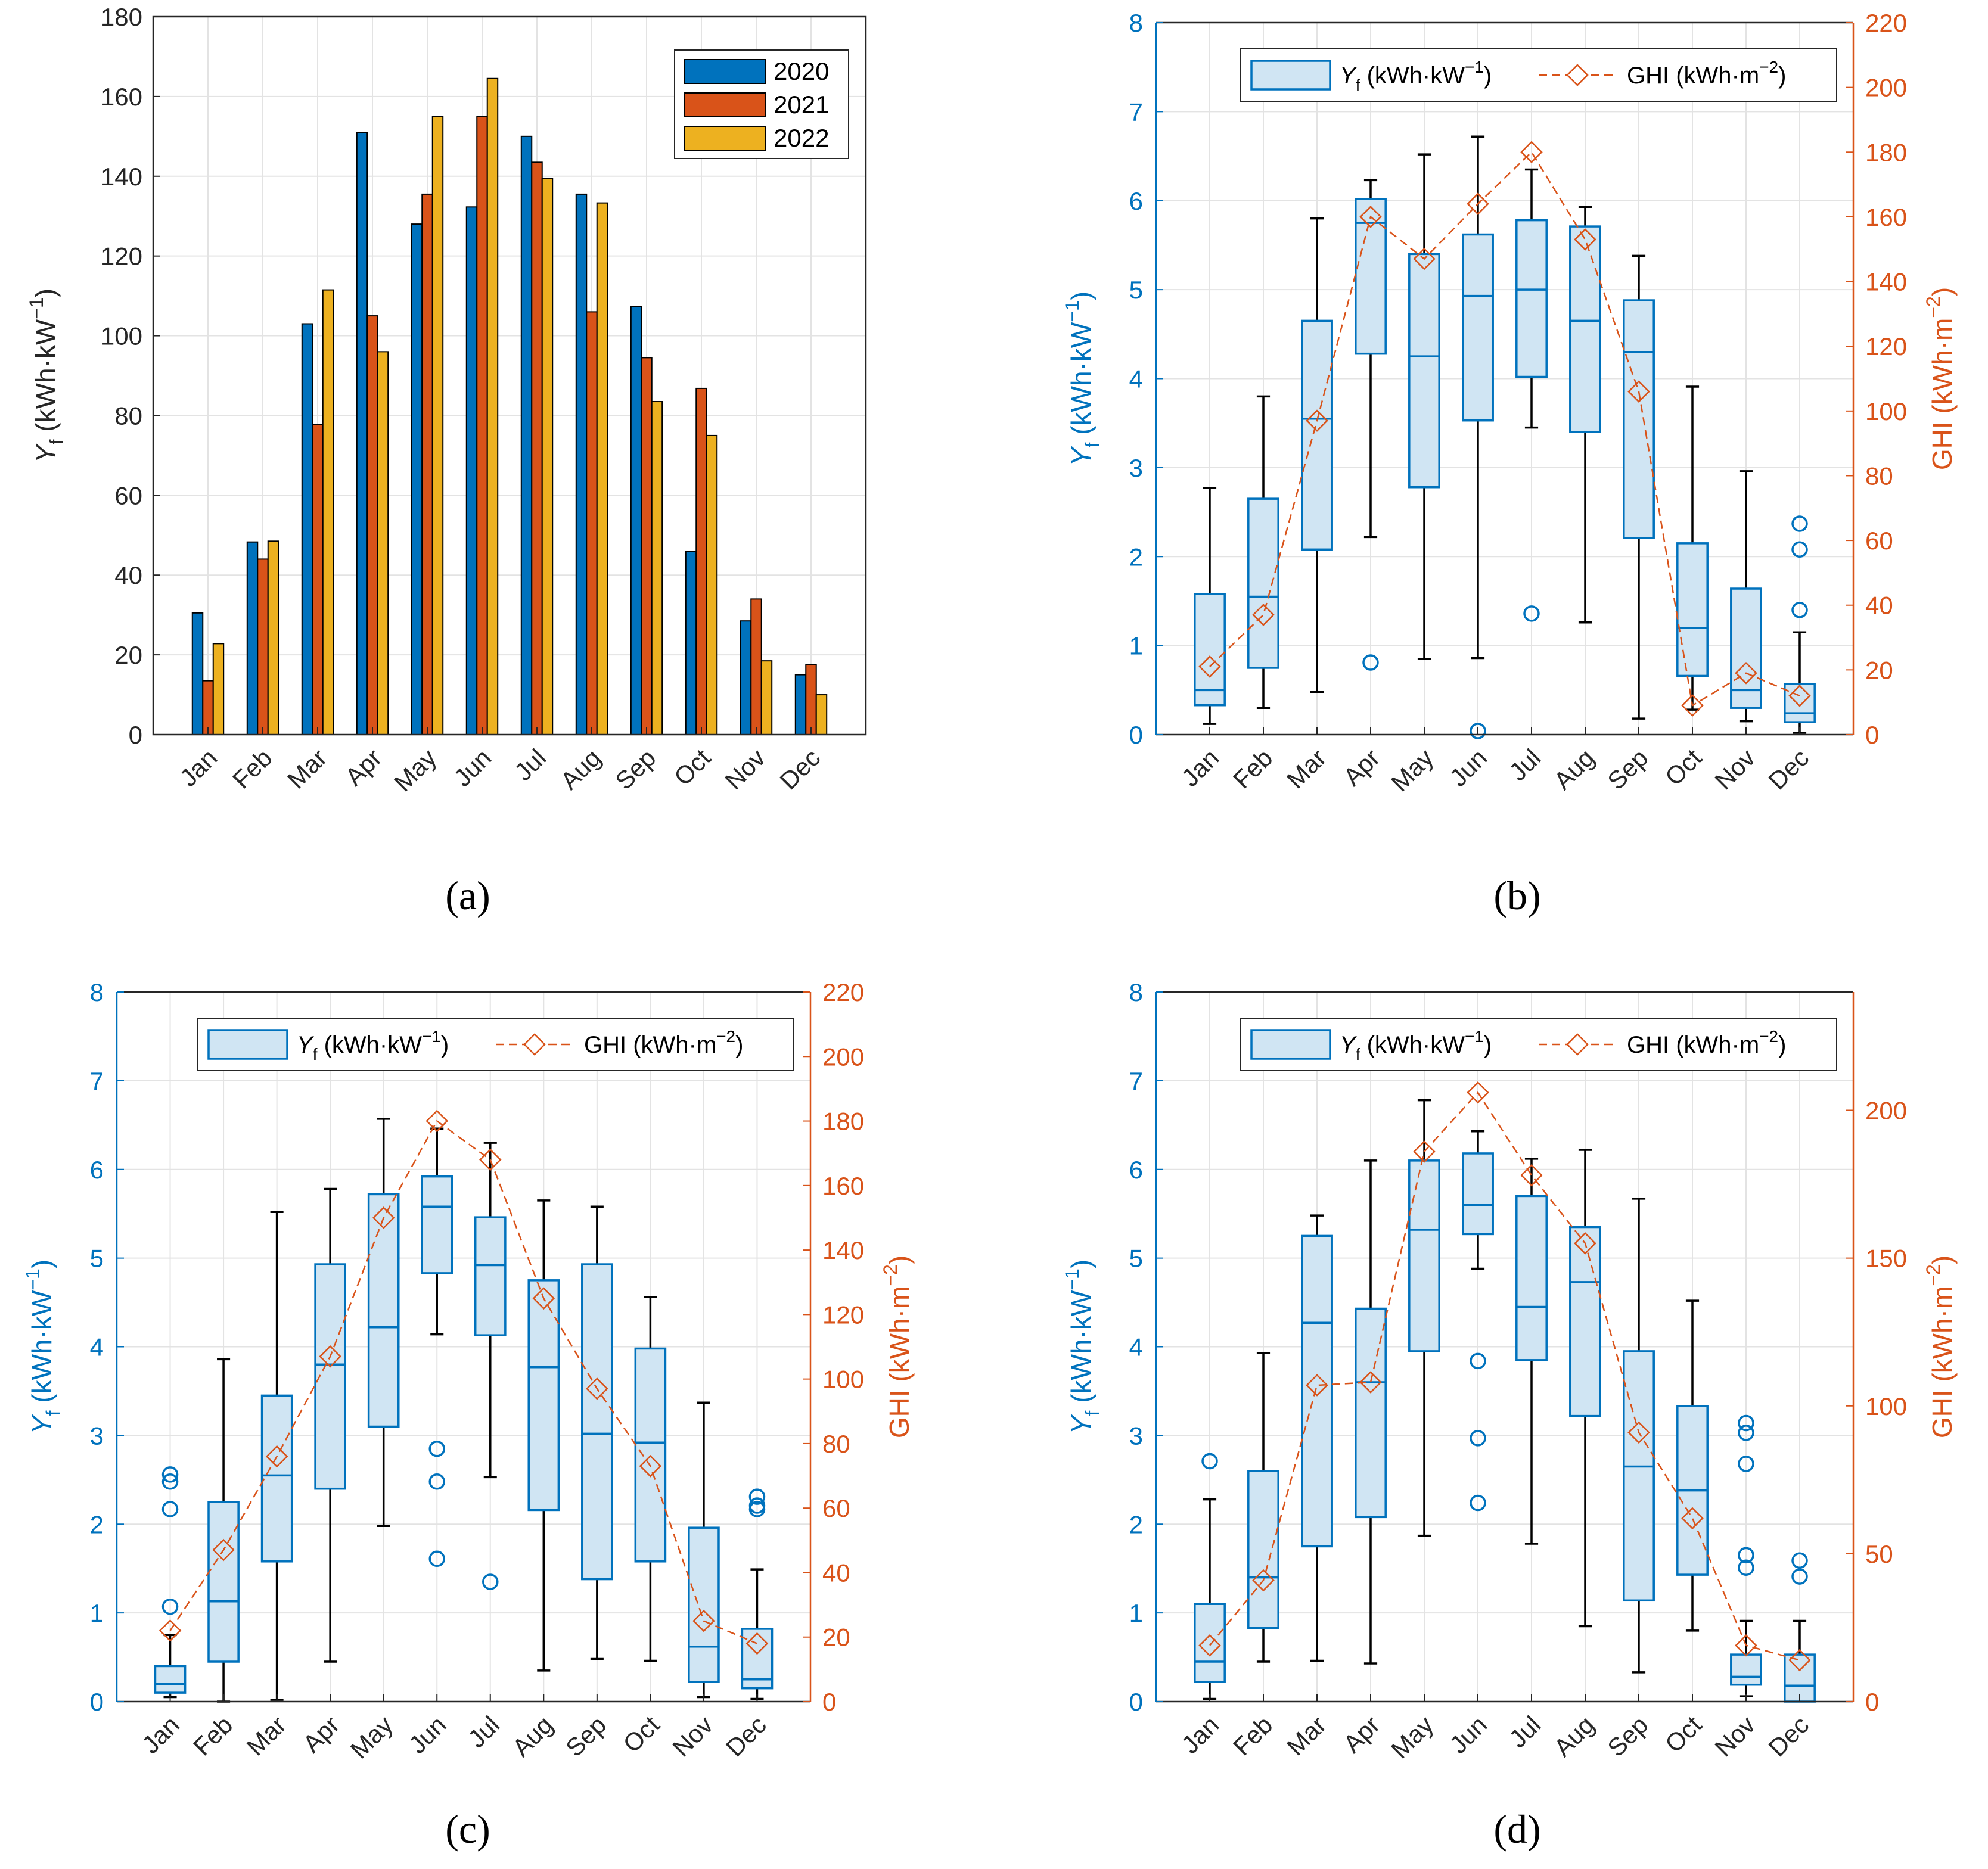 This screenshot has height=1869, width=1988. I want to click on b-outlier-Apr, so click(1370, 662).